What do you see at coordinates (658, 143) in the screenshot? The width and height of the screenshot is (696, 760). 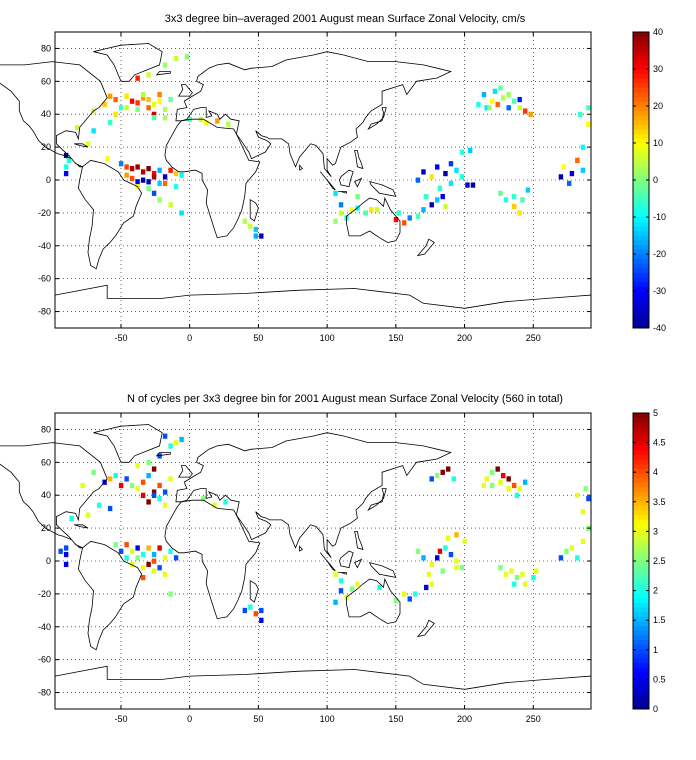 I see `velocity-colorbar-label: 10` at bounding box center [658, 143].